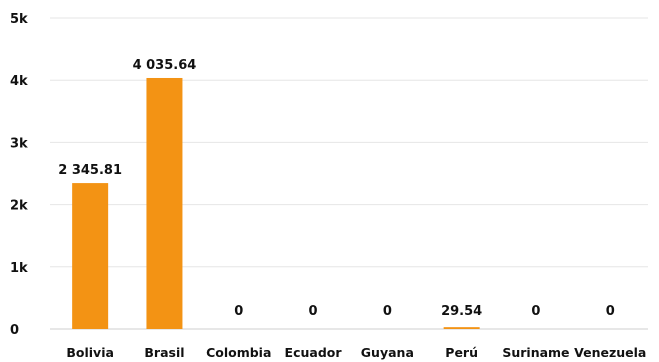 This screenshot has height=362, width=659. Describe the element at coordinates (535, 352) in the screenshot. I see `x-category-label: Suriname` at that location.